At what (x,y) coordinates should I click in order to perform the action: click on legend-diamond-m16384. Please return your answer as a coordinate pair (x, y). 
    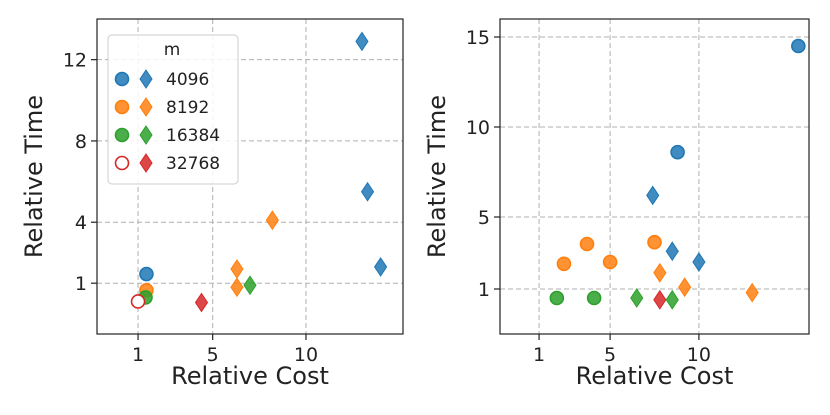
    Looking at the image, I should click on (146, 135).